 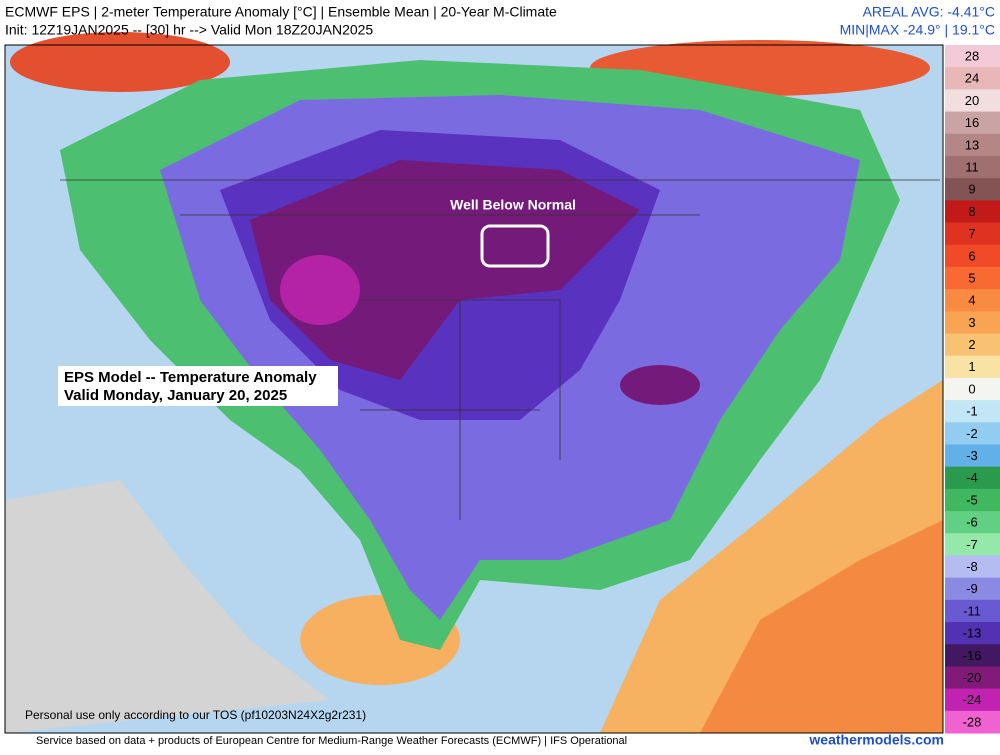 I want to click on colorbar-label: 13, so click(x=972, y=144).